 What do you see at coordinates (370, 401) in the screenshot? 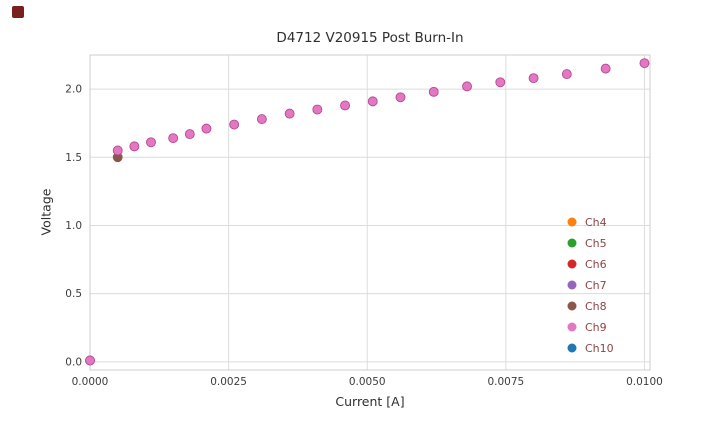
I see `x-axis-label: Current [A]` at bounding box center [370, 401].